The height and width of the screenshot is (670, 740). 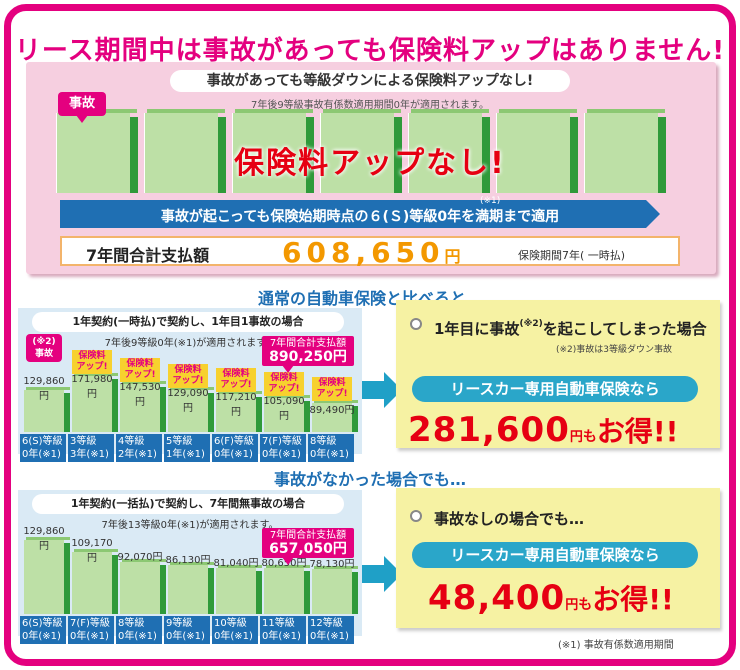 I want to click on bar-value-label: 89,490円, so click(x=332, y=410).